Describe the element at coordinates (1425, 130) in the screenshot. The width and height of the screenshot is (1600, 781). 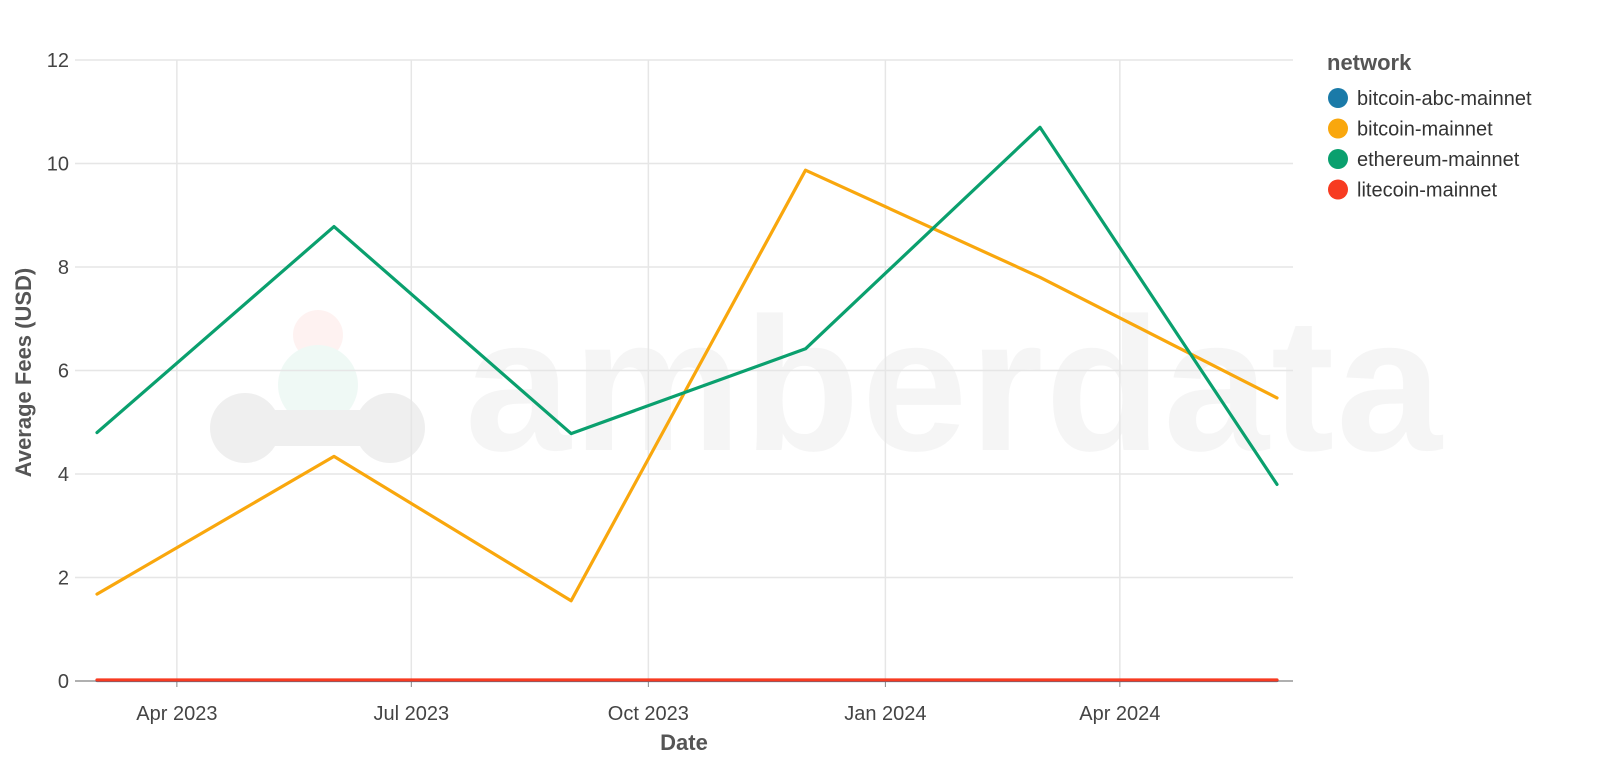
I see `legend-label: bitcoin-mainnet` at that location.